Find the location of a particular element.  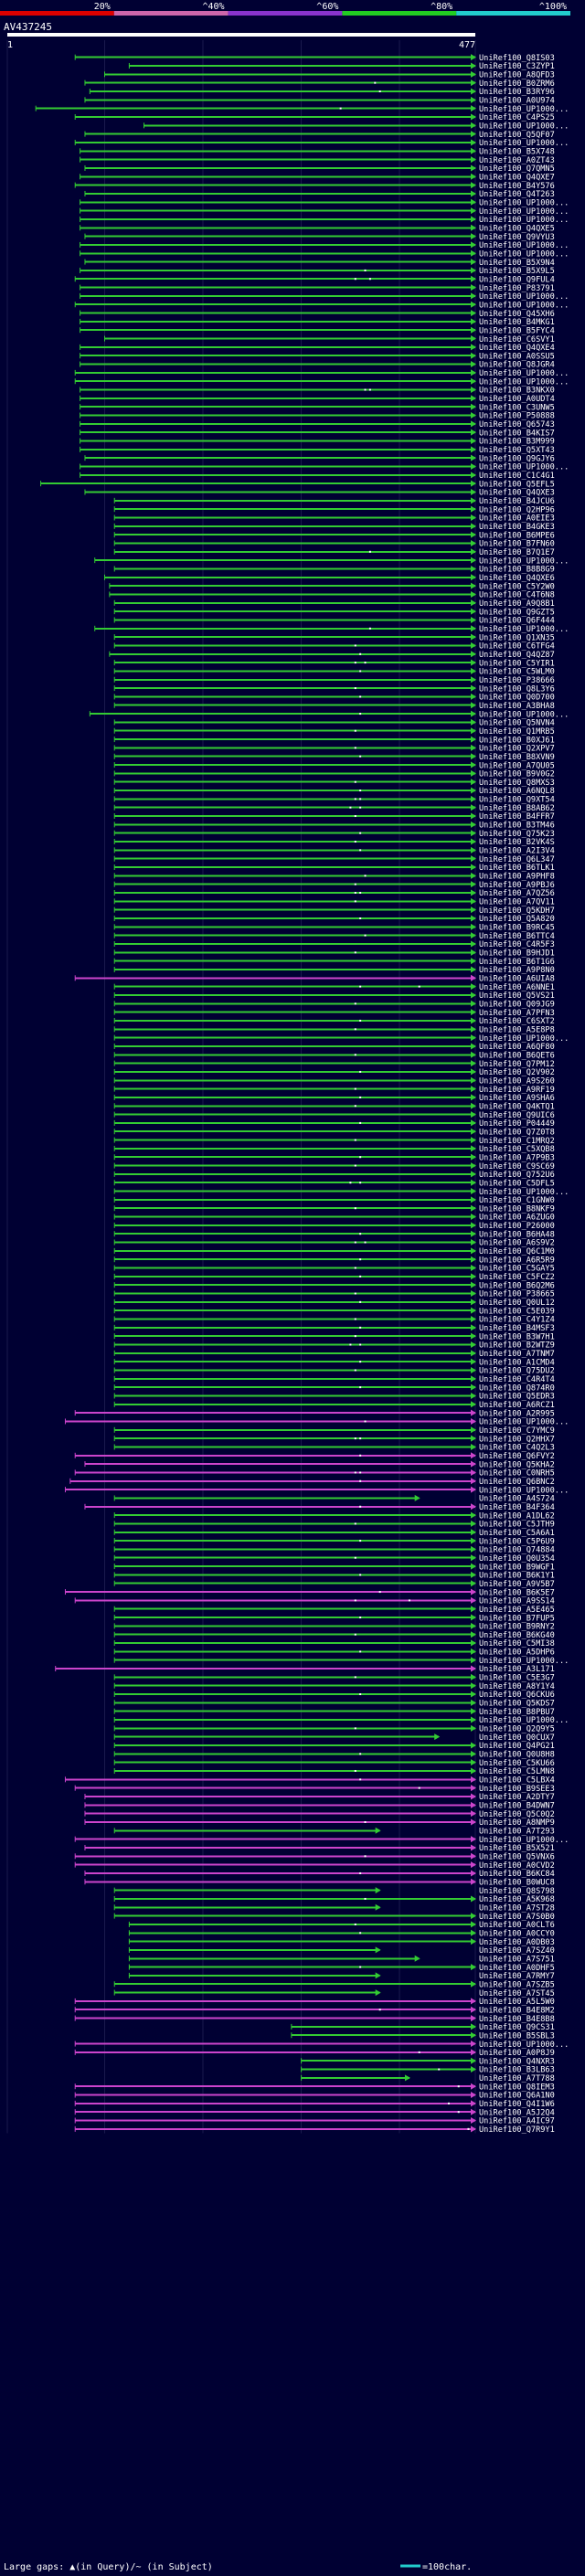

hit-row: UniRef100_C5XQB8 is located at coordinates (334, 1149).